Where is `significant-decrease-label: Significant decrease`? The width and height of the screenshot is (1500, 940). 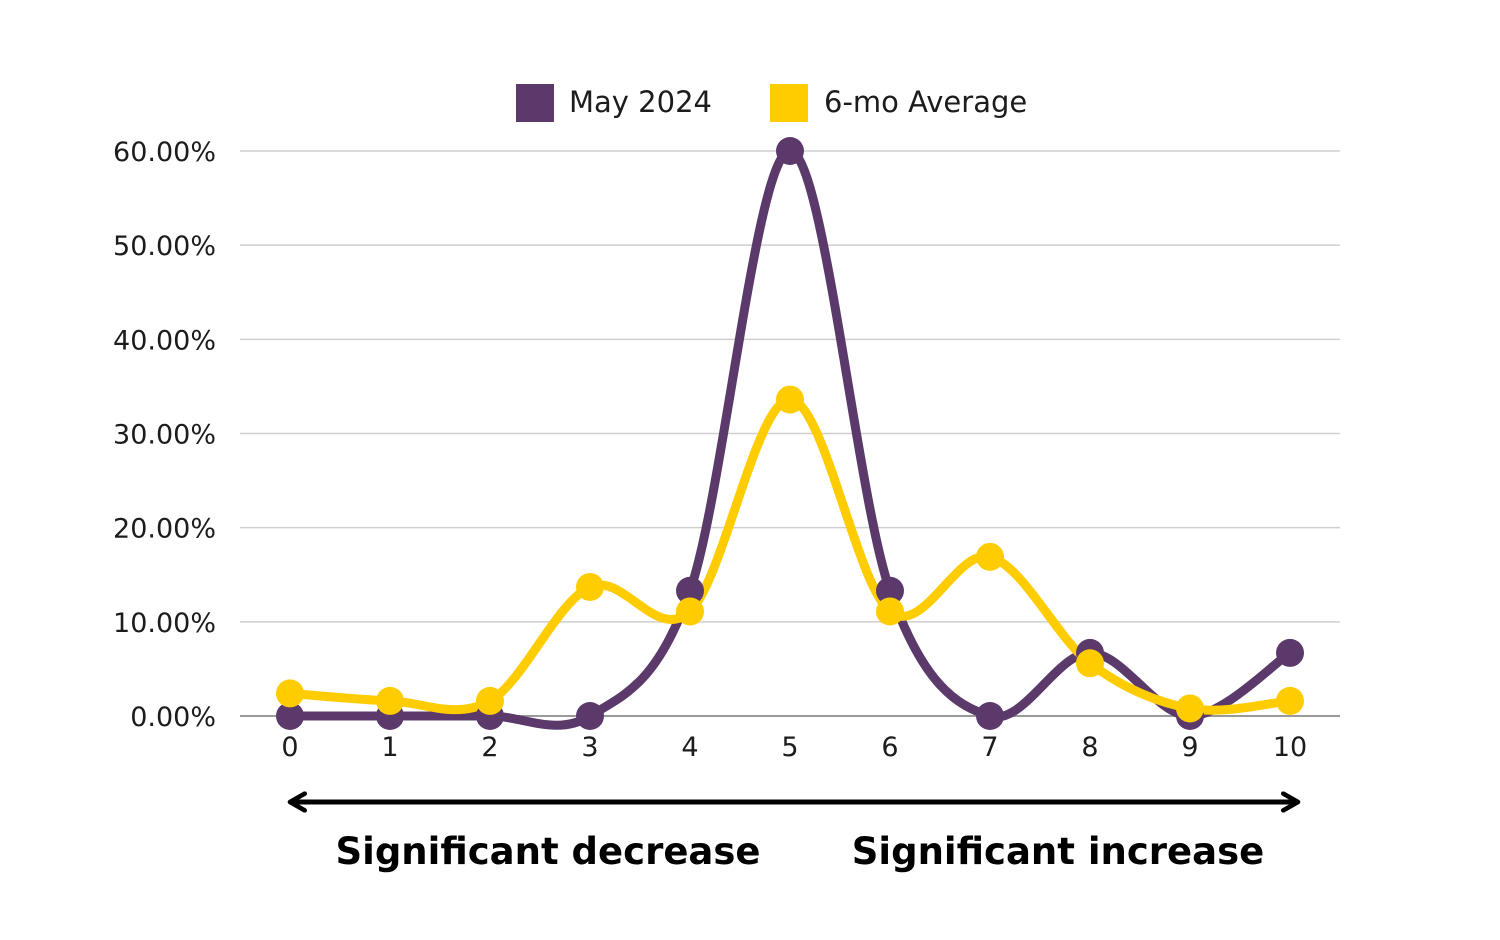 significant-decrease-label: Significant decrease is located at coordinates (547, 851).